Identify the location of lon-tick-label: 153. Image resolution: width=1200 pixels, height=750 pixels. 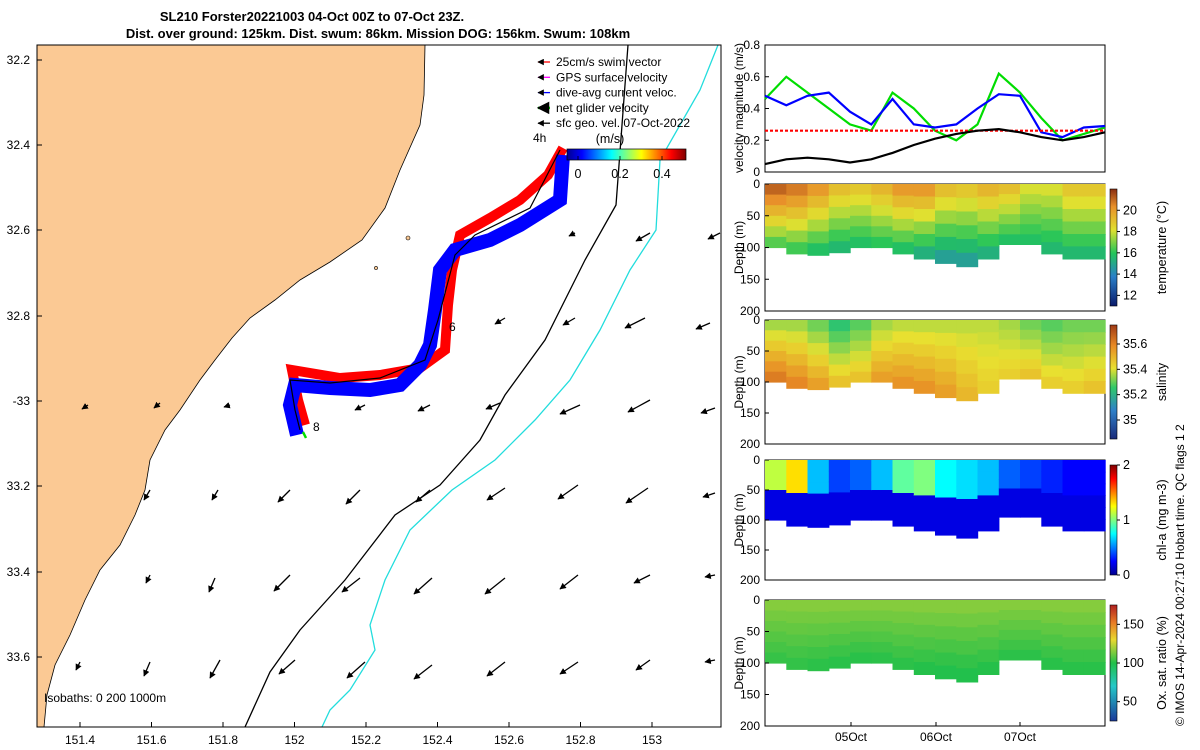
(652, 740).